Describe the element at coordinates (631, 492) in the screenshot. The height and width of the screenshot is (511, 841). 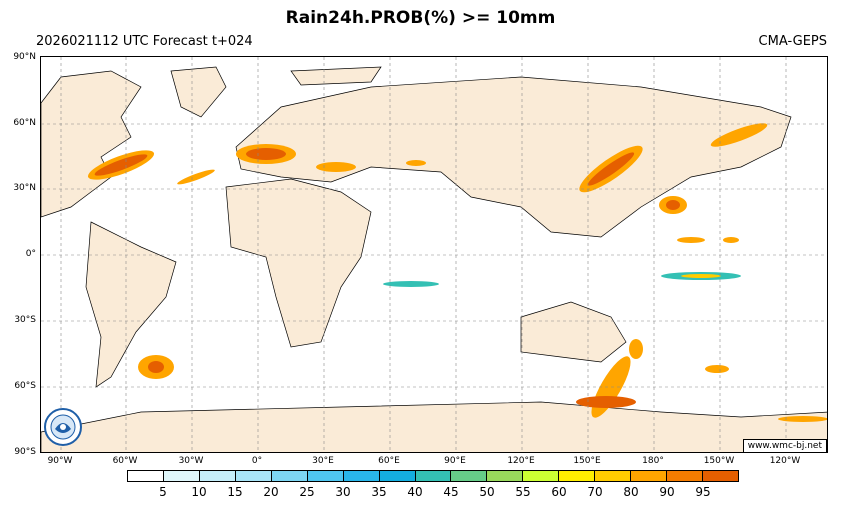
I see `colorbar-tick: 80` at that location.